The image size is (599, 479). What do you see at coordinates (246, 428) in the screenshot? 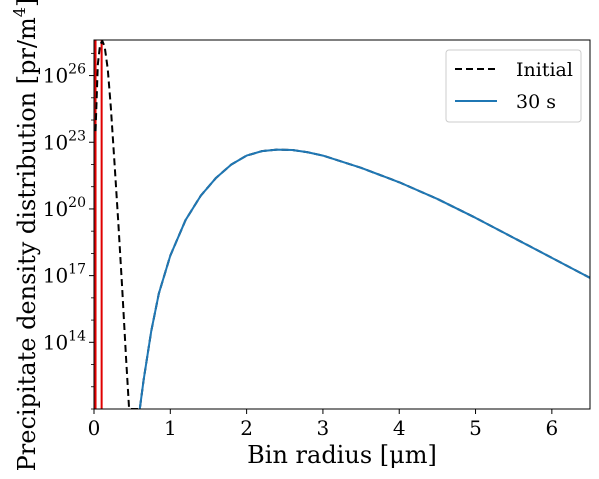
I see `x-tick-label: 2` at bounding box center [246, 428].